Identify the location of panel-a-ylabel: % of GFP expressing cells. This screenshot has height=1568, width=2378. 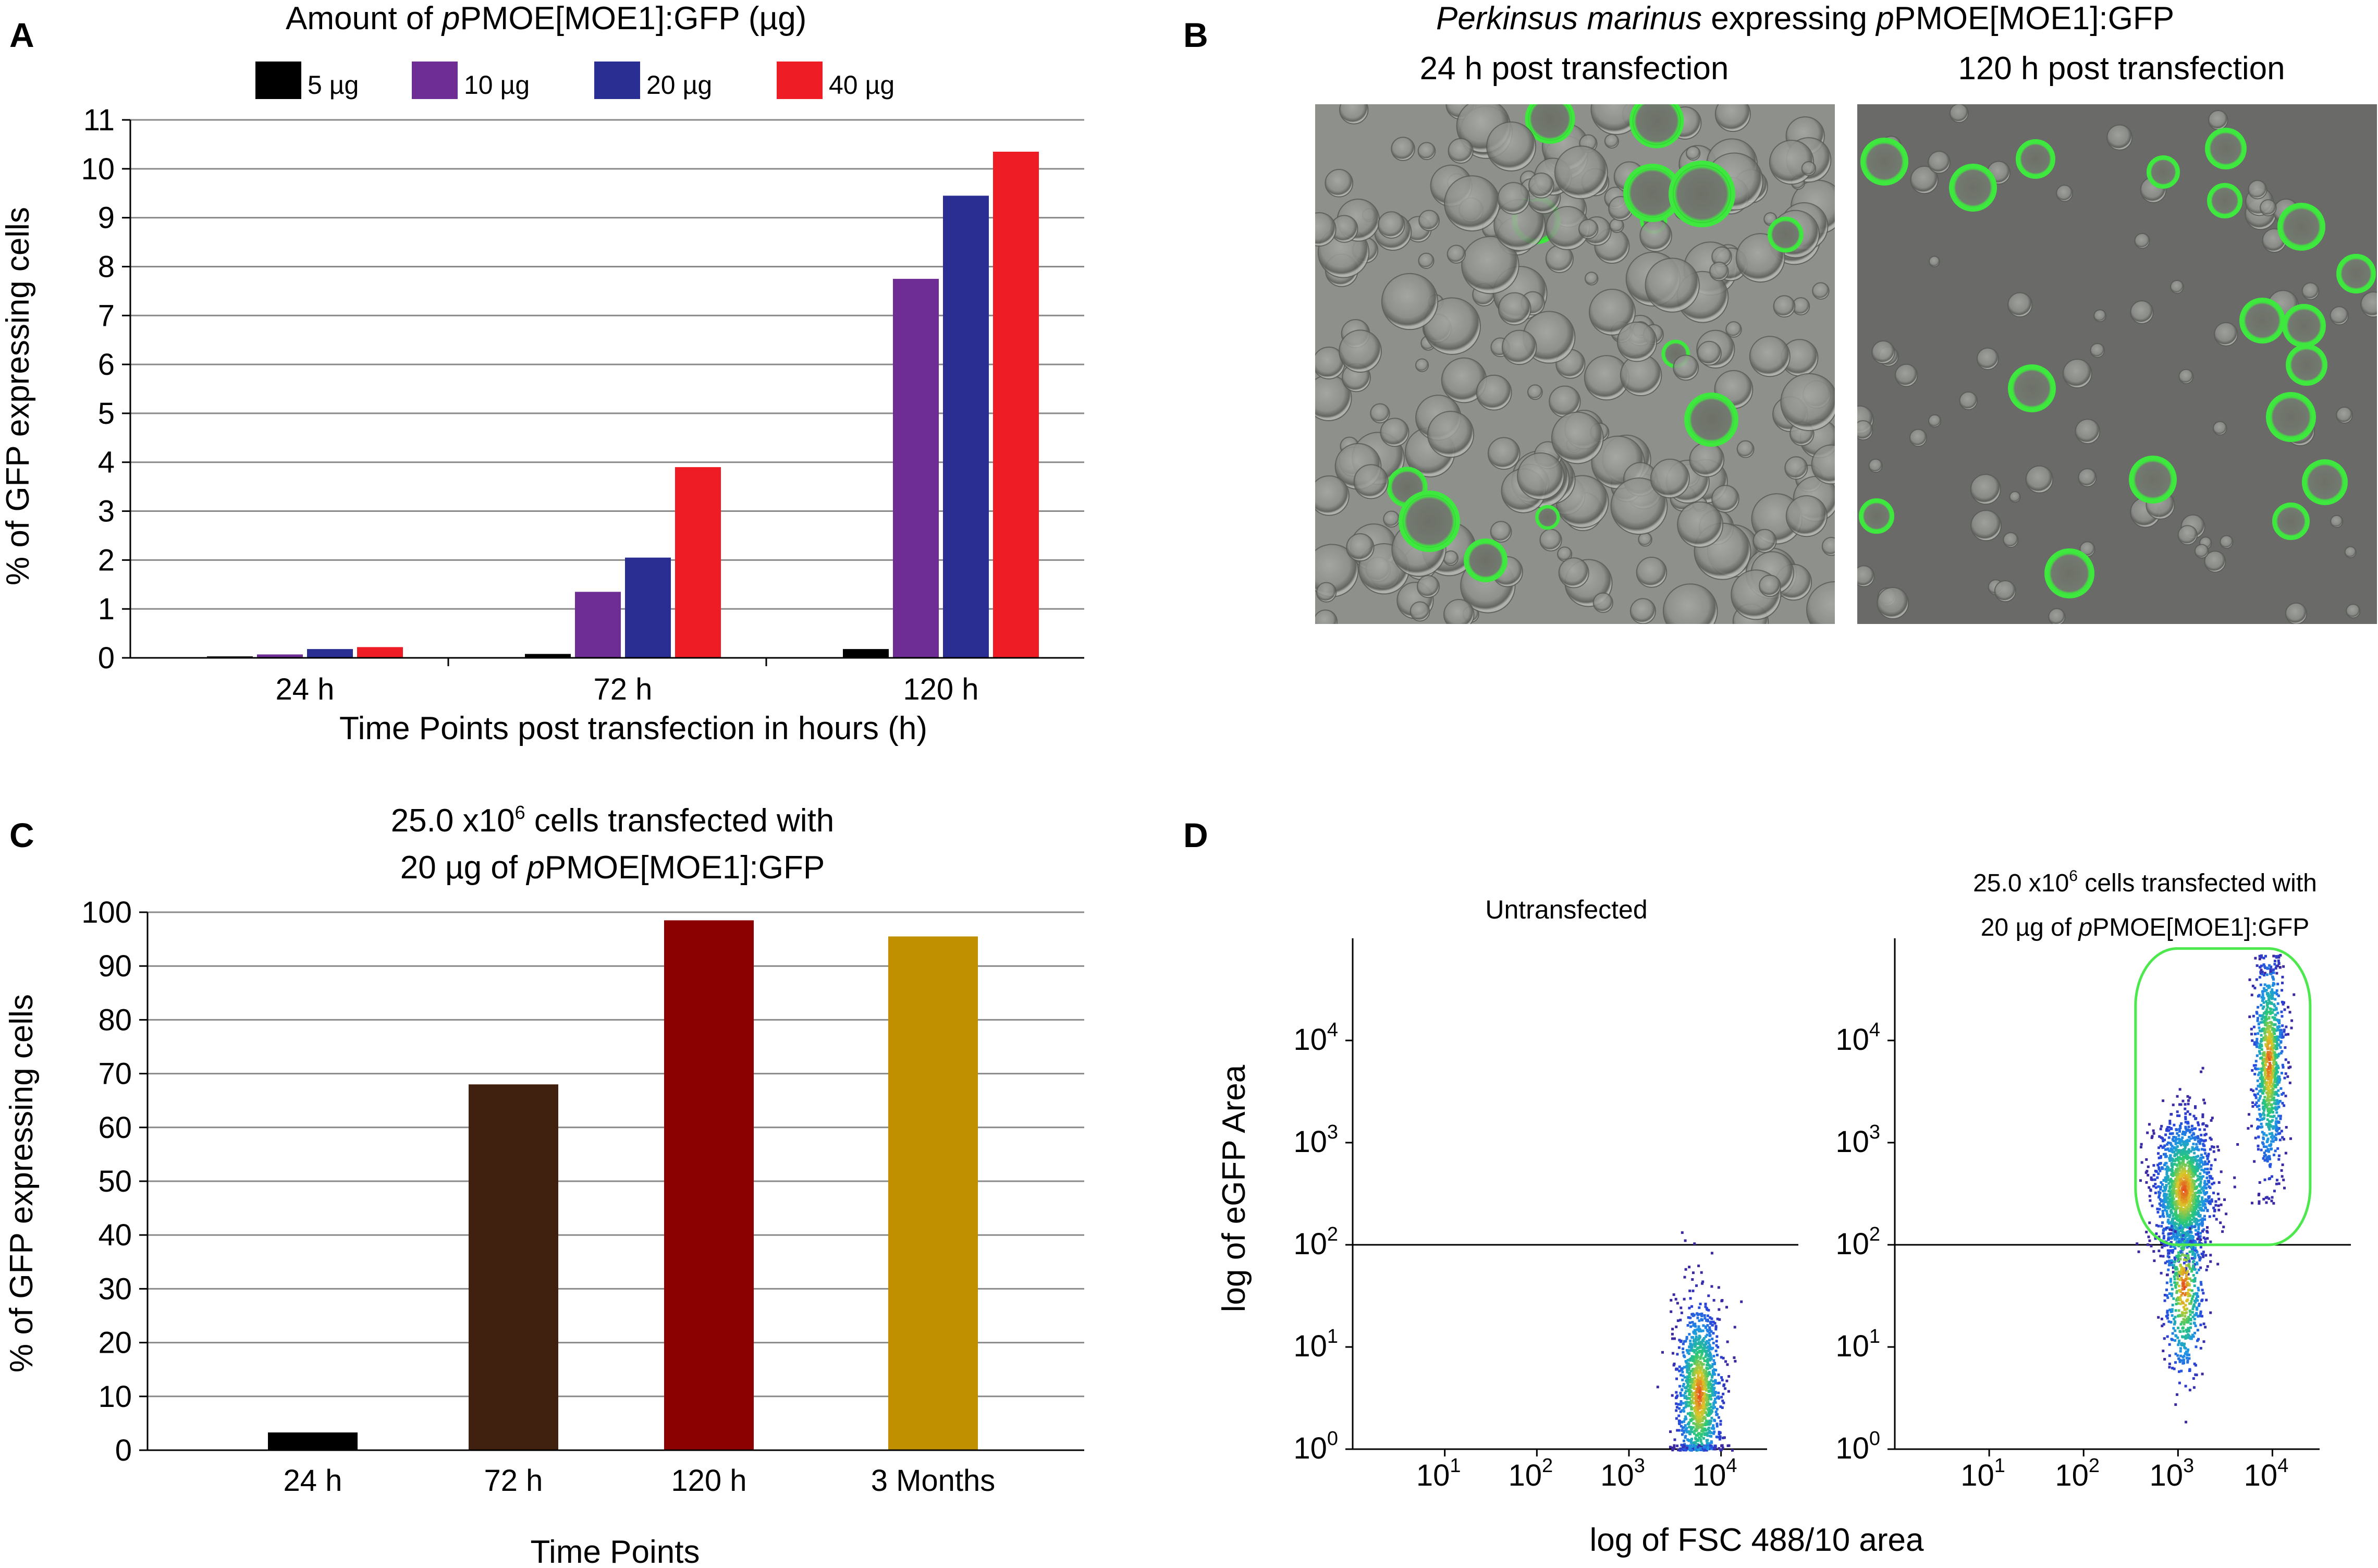
(18, 396).